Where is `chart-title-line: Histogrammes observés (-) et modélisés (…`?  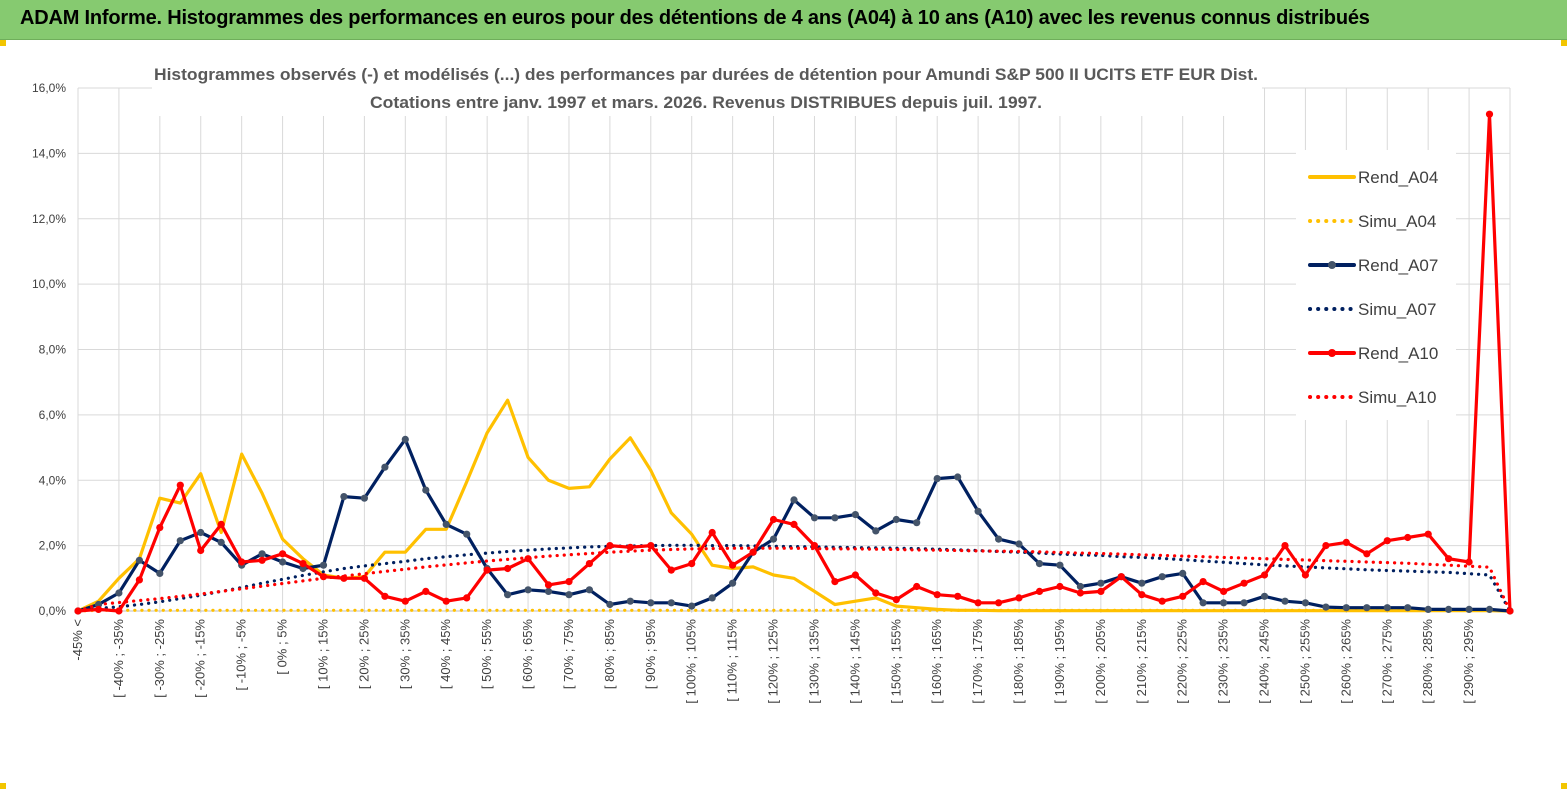
chart-title-line: Histogrammes observés (-) et modélisés (… is located at coordinates (706, 75).